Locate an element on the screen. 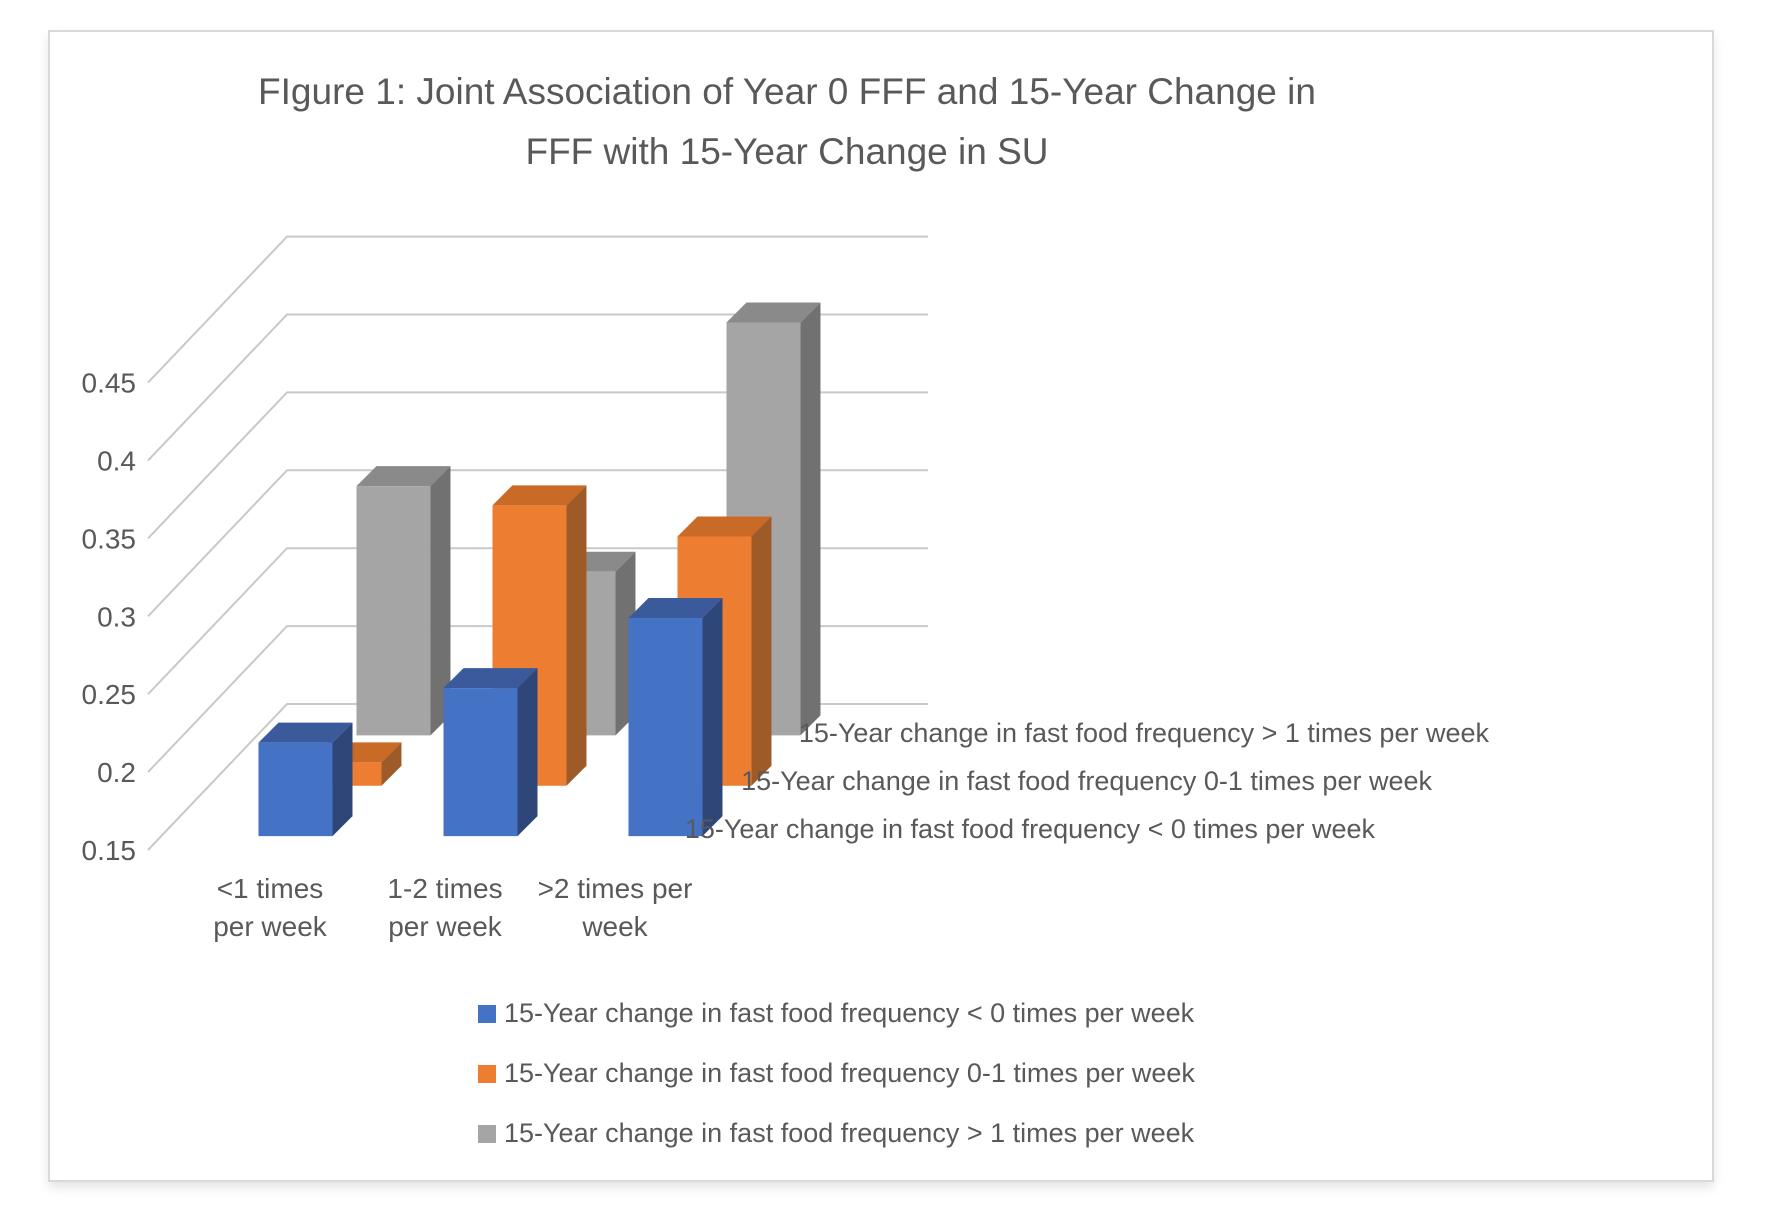 The image size is (1766, 1220). value-tick-label-0.25: 0.25 is located at coordinates (109, 694).